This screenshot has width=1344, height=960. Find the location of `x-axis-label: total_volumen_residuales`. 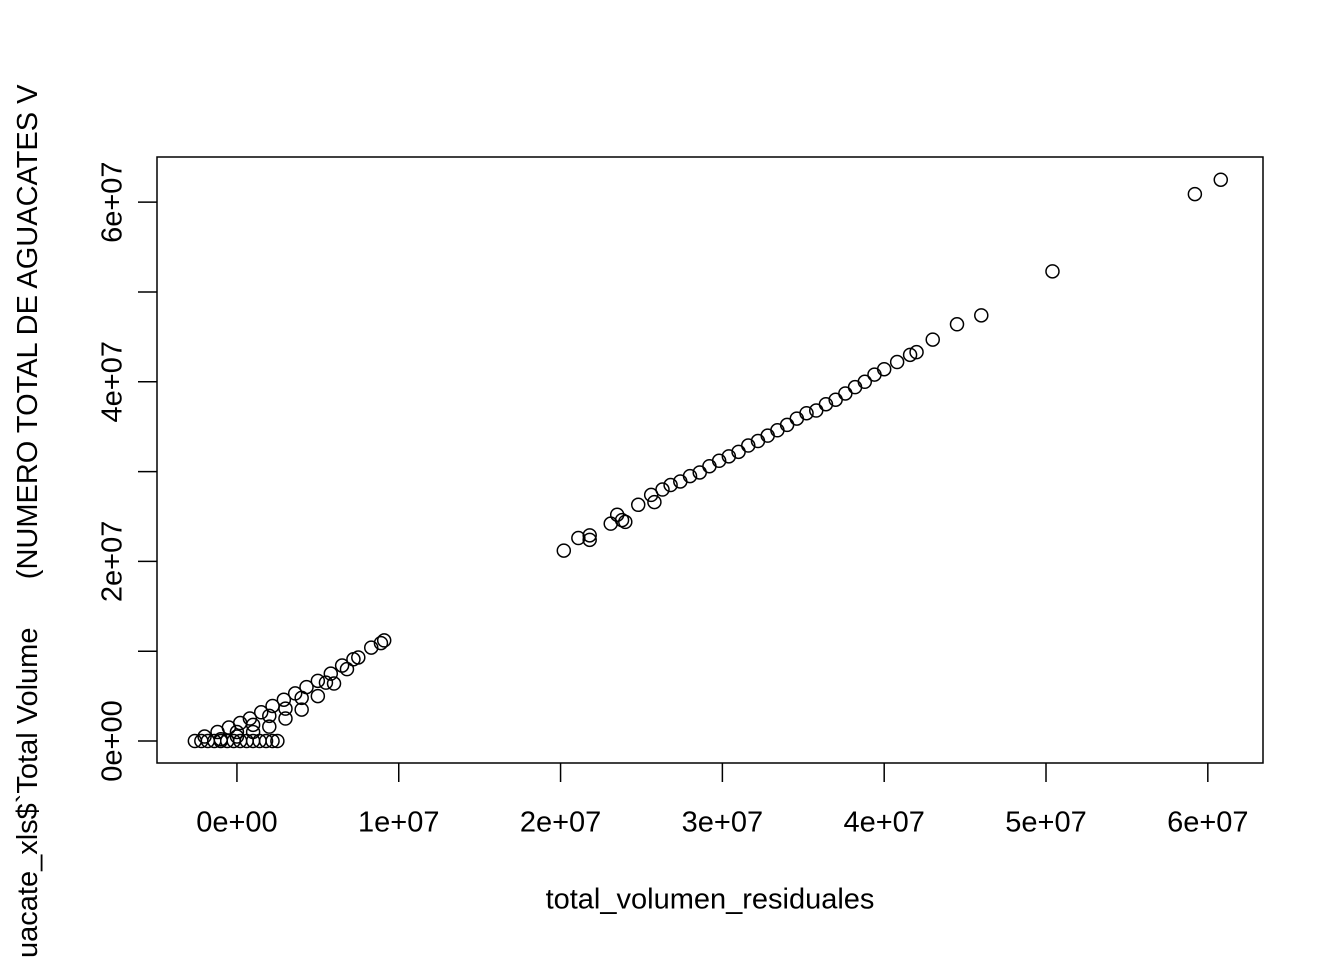

x-axis-label: total_volumen_residuales is located at coordinates (710, 900).